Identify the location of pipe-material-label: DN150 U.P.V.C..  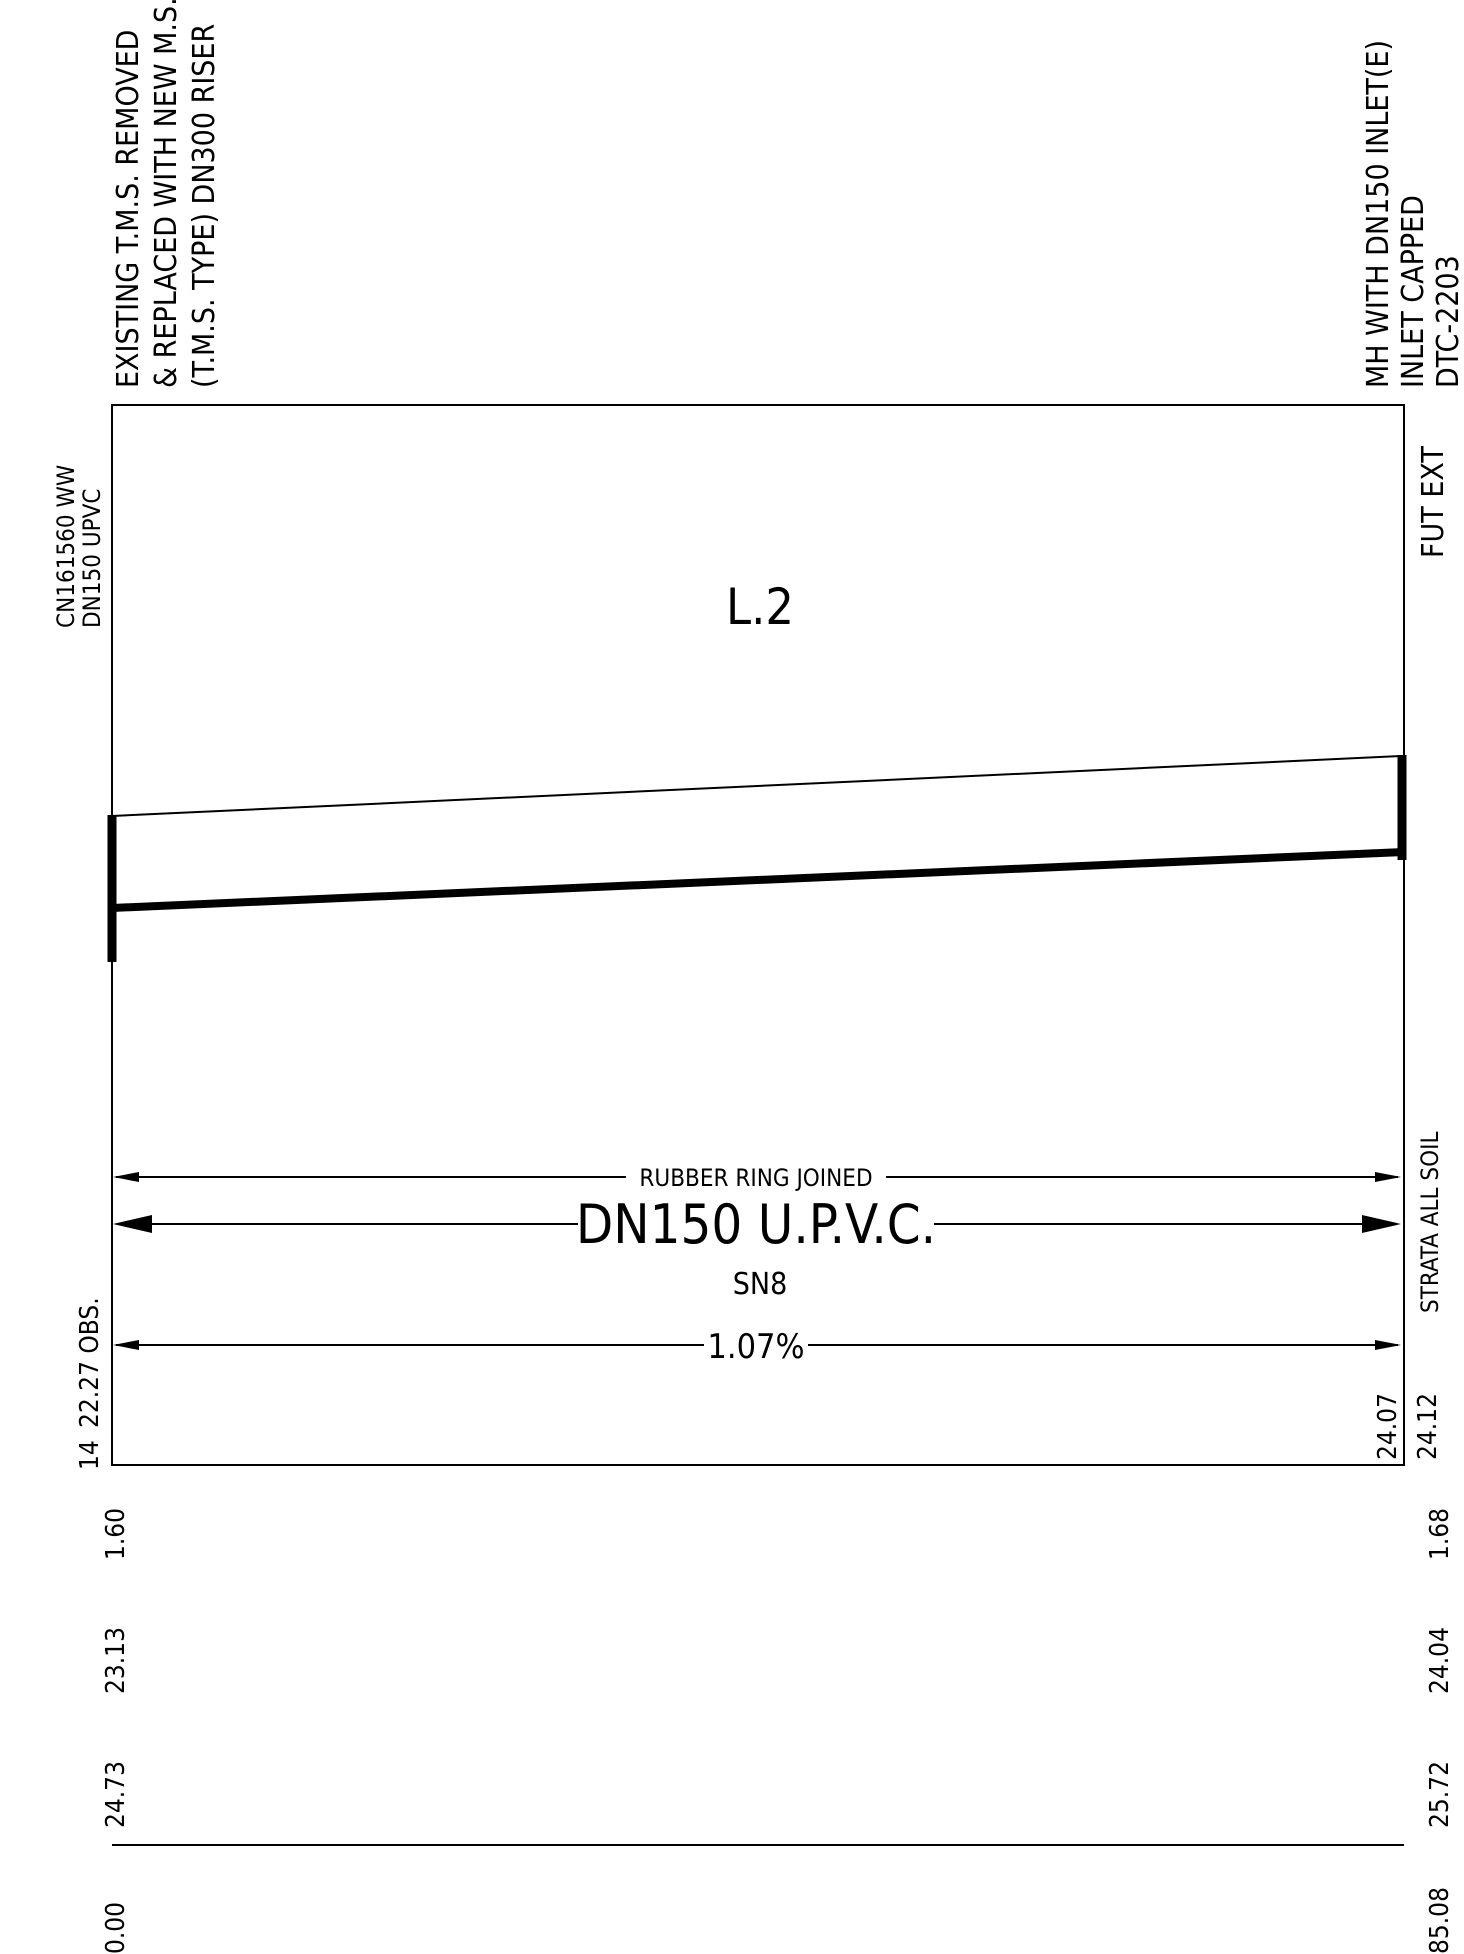
(756, 1224).